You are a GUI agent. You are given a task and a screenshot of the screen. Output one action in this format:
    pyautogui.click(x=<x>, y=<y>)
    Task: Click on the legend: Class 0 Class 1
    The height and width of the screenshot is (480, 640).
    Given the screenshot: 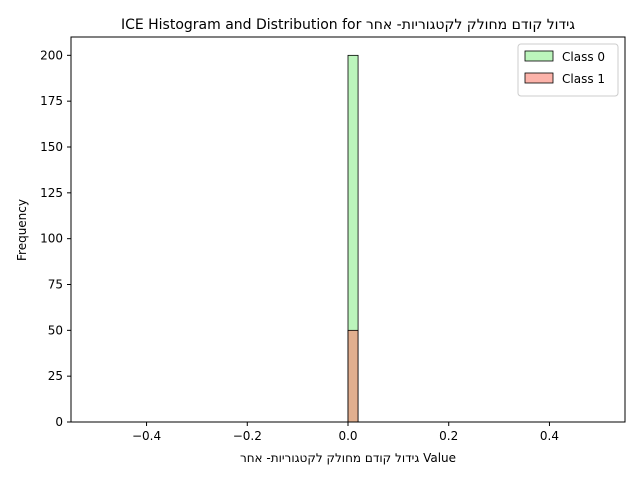 What is the action you would take?
    pyautogui.click(x=568, y=70)
    